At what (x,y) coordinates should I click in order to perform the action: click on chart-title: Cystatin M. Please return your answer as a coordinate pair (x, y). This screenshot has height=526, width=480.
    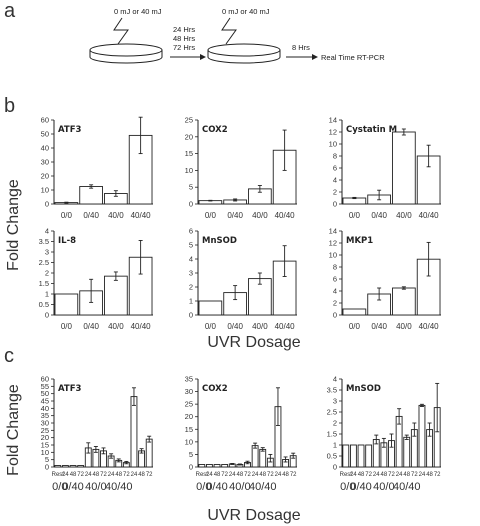
    Looking at the image, I should click on (371, 130).